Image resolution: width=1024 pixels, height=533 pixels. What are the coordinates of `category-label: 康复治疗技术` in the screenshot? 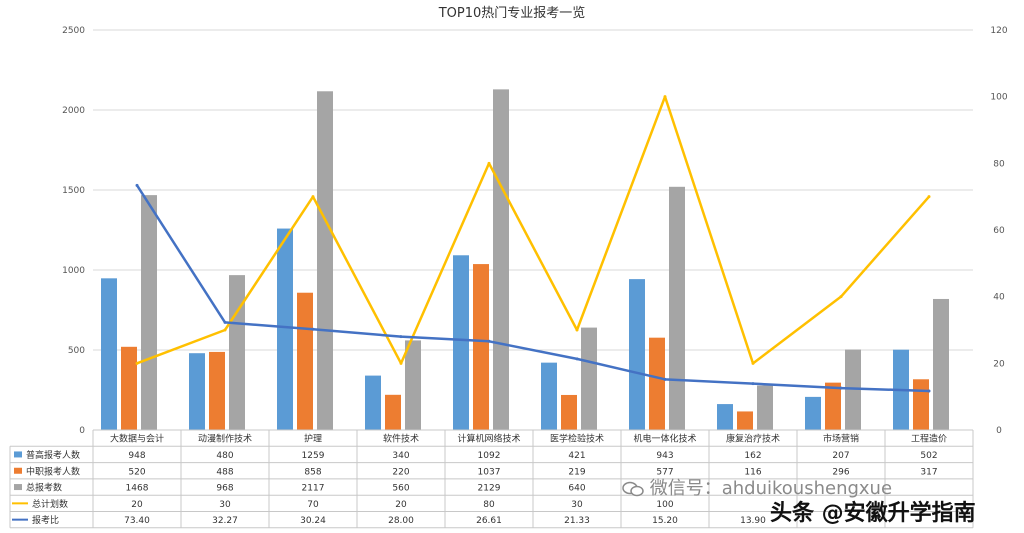 It's located at (753, 439).